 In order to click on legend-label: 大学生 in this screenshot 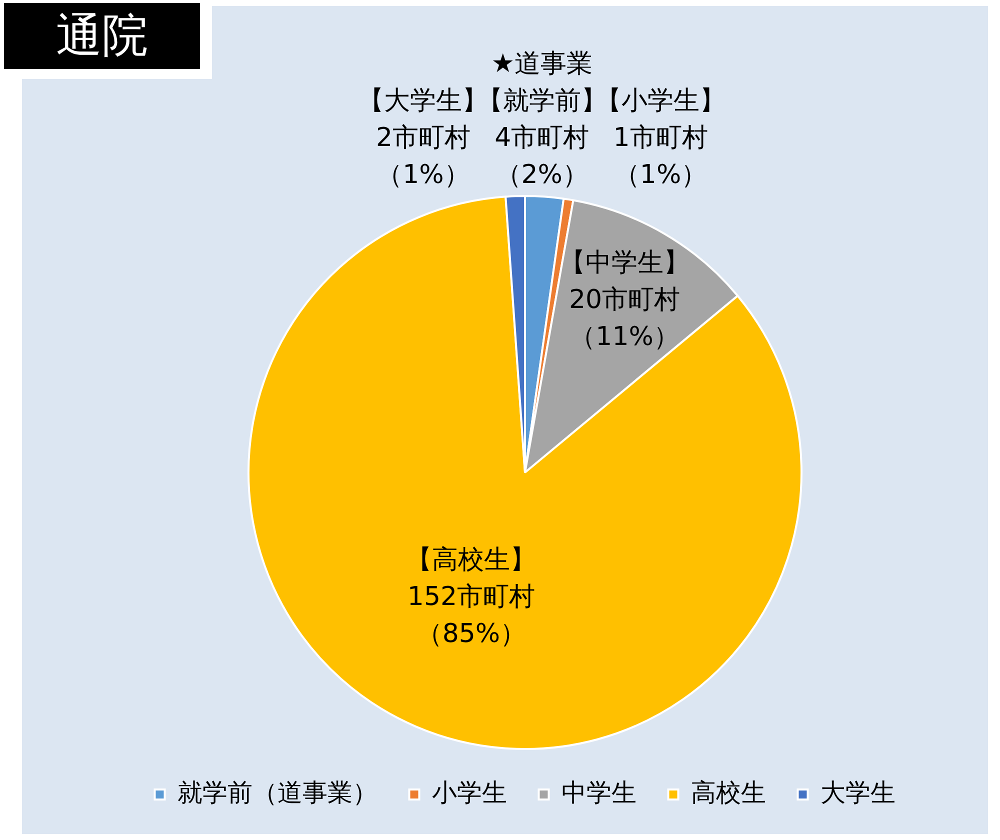, I will do `click(858, 792)`.